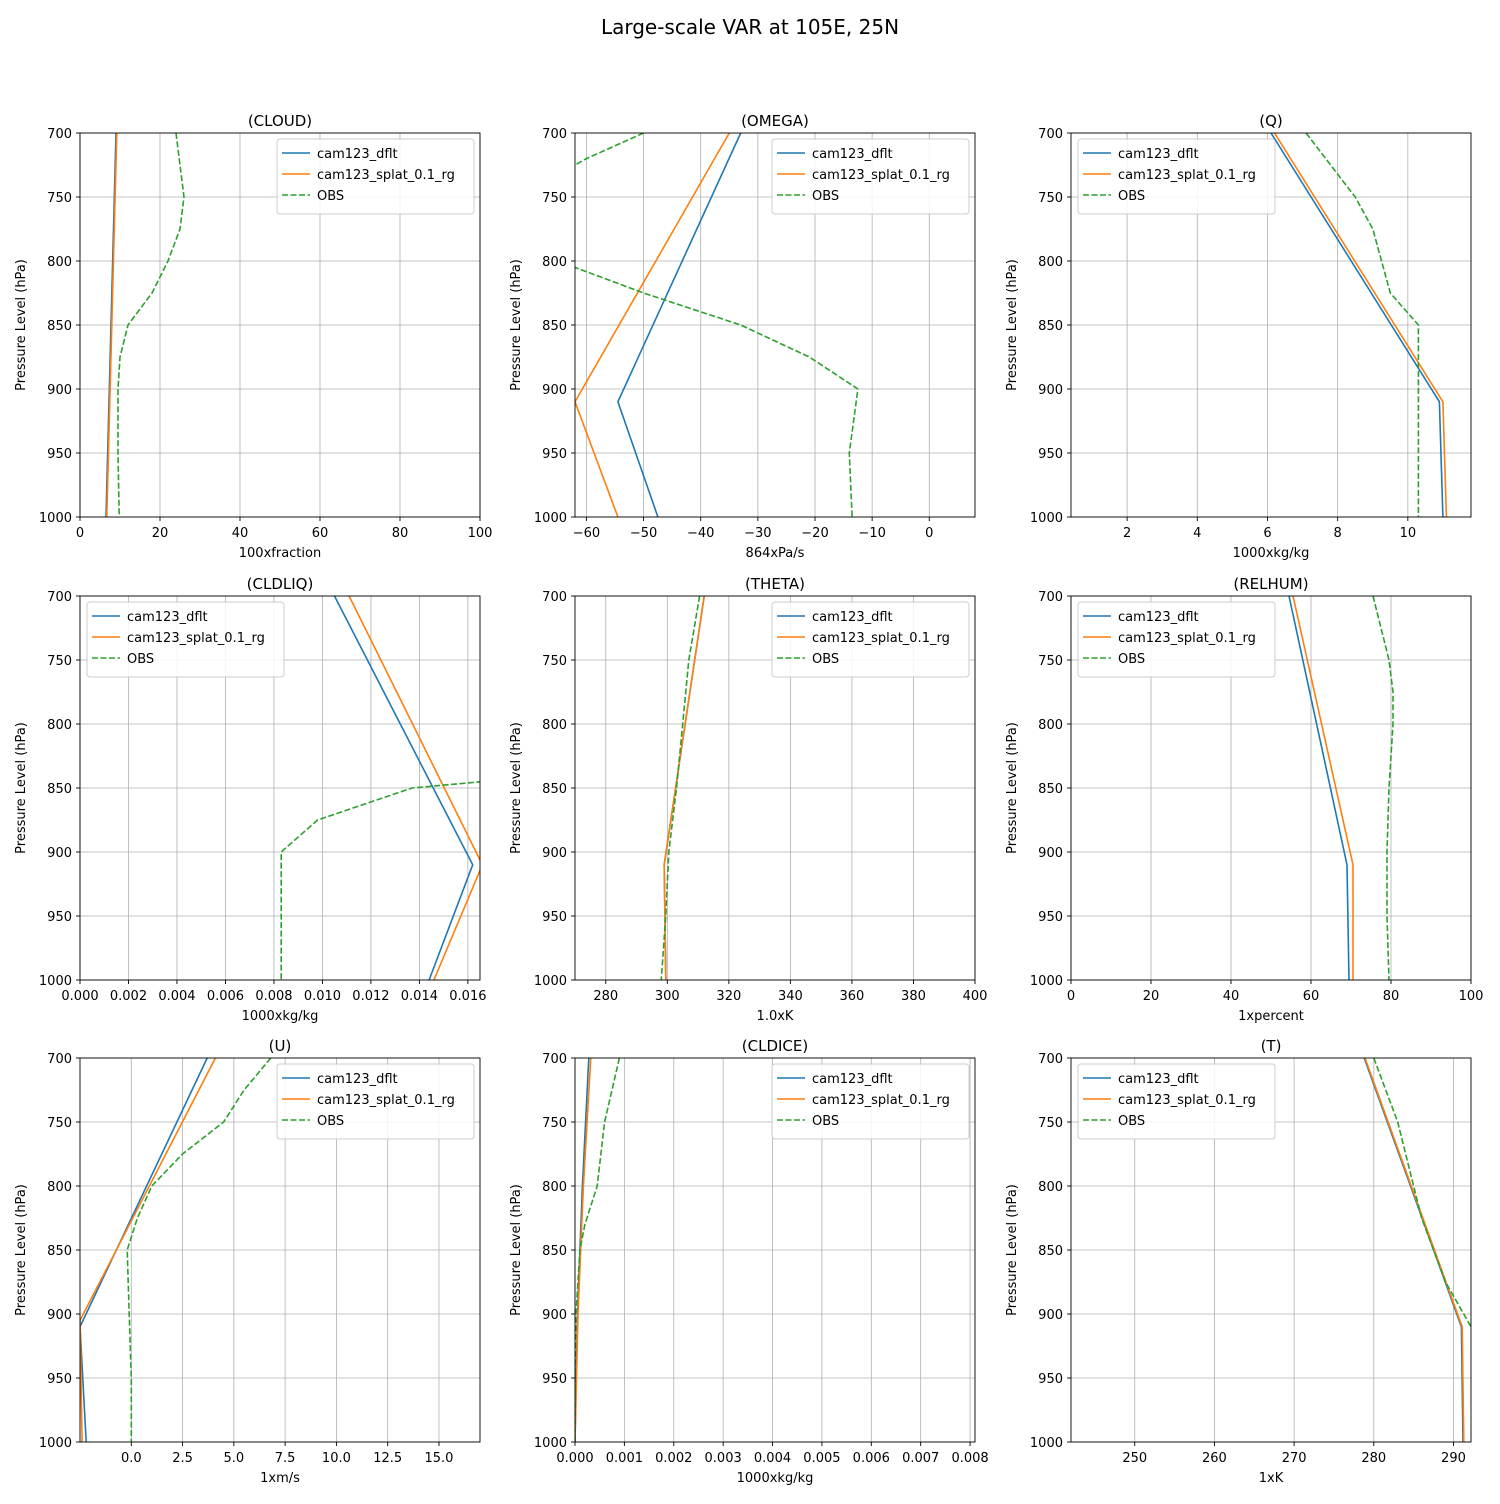  What do you see at coordinates (1267, 533) in the screenshot?
I see `x-tick-label: 6` at bounding box center [1267, 533].